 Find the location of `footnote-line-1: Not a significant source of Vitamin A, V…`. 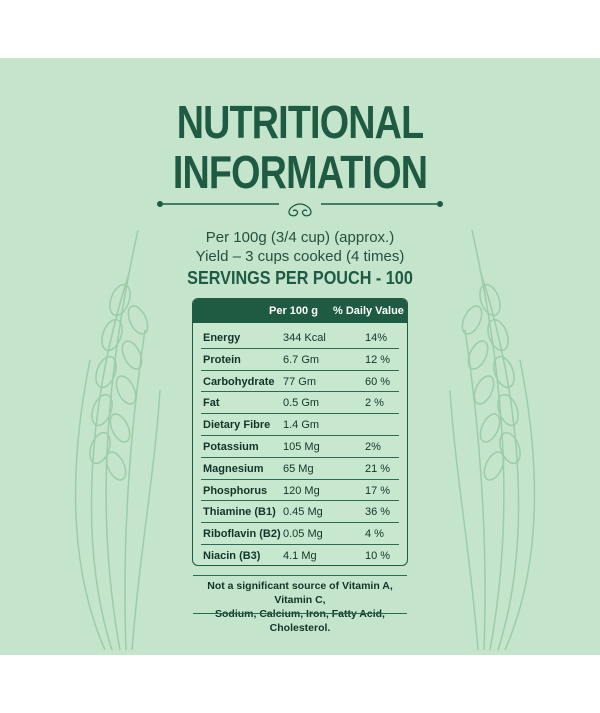

footnote-line-1: Not a significant source of Vitamin A, V… is located at coordinates (300, 593).